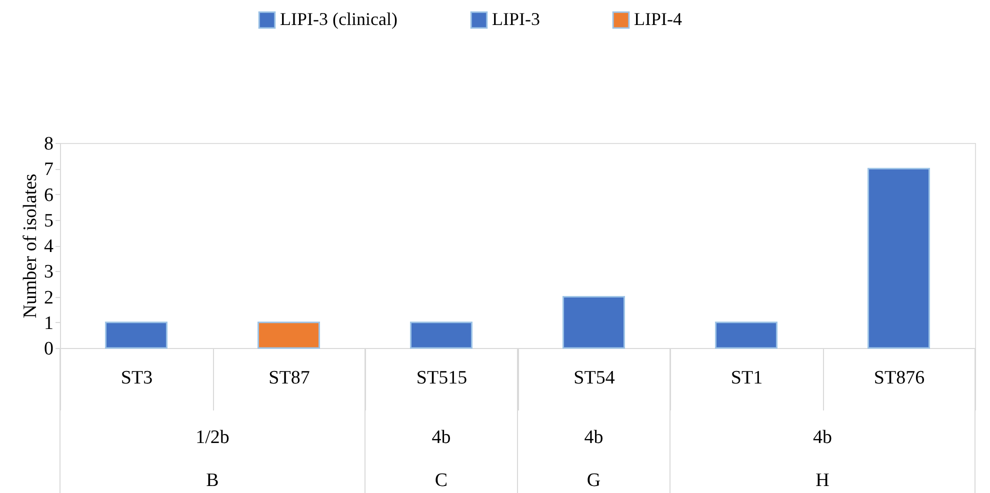  I want to click on y-tick-label: 3, so click(49, 272).